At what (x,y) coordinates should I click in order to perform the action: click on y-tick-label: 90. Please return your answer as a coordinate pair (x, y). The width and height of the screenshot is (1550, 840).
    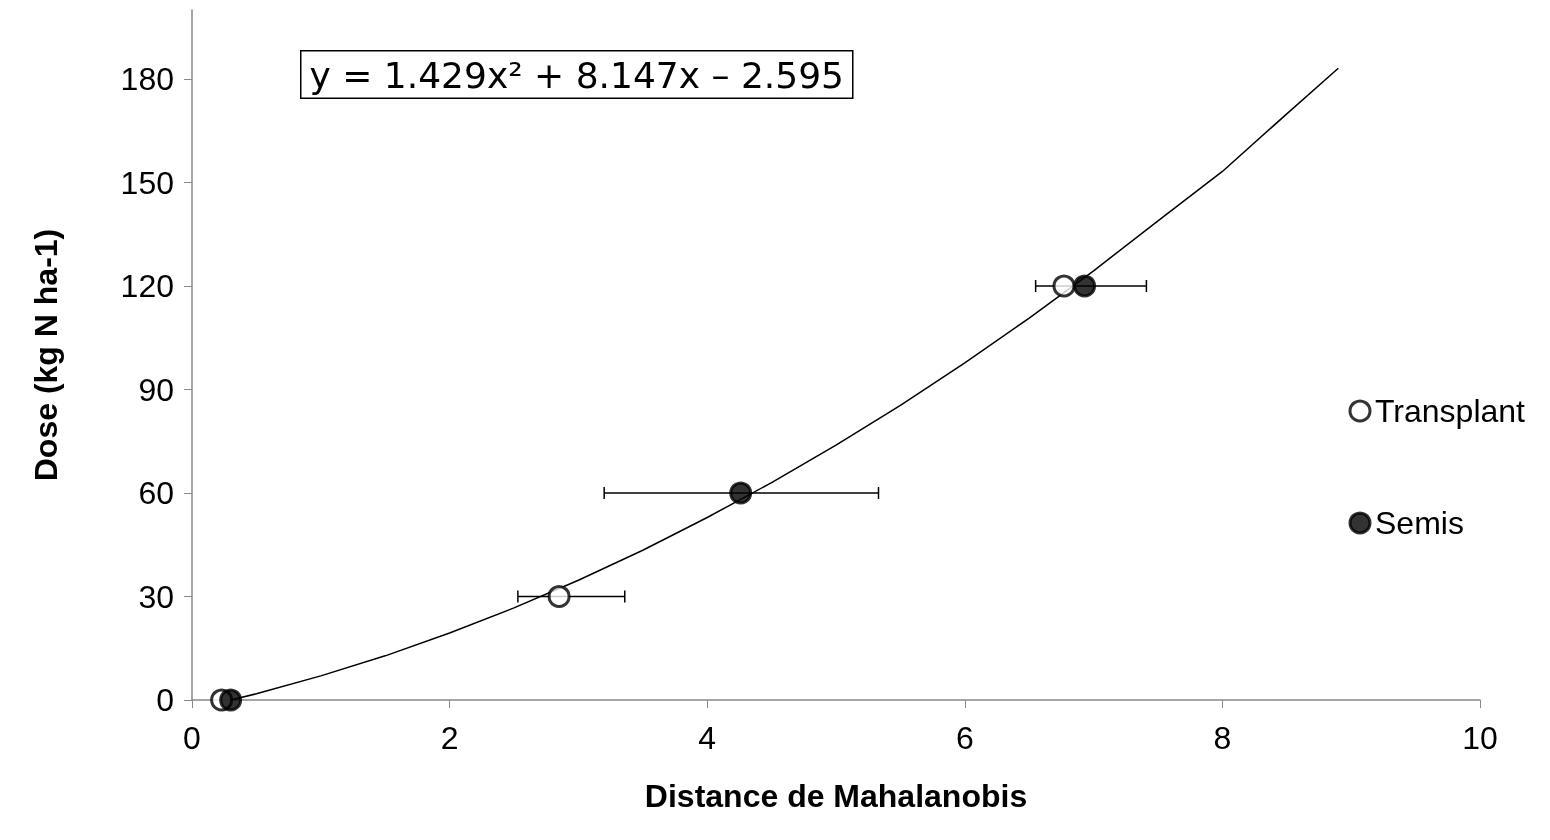
    Looking at the image, I should click on (156, 389).